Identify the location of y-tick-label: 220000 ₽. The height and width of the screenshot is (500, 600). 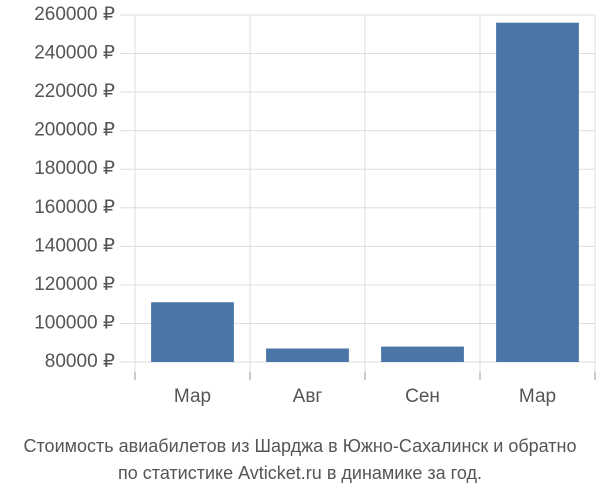
(74, 91).